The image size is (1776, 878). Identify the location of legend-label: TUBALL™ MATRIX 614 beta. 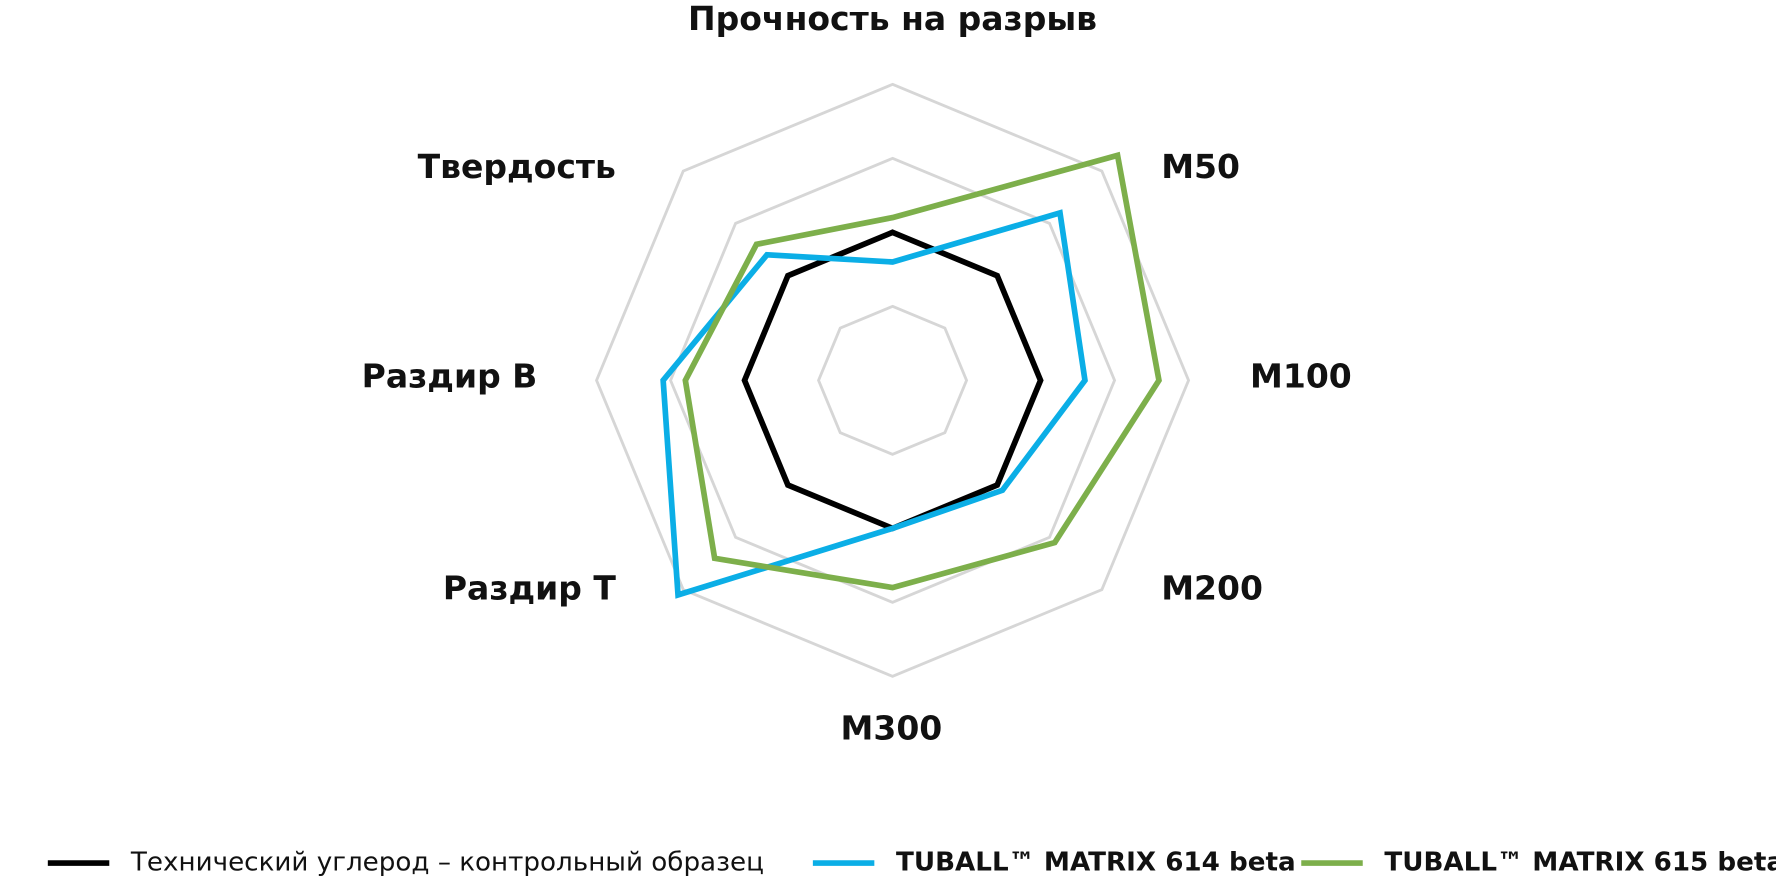
(1096, 863).